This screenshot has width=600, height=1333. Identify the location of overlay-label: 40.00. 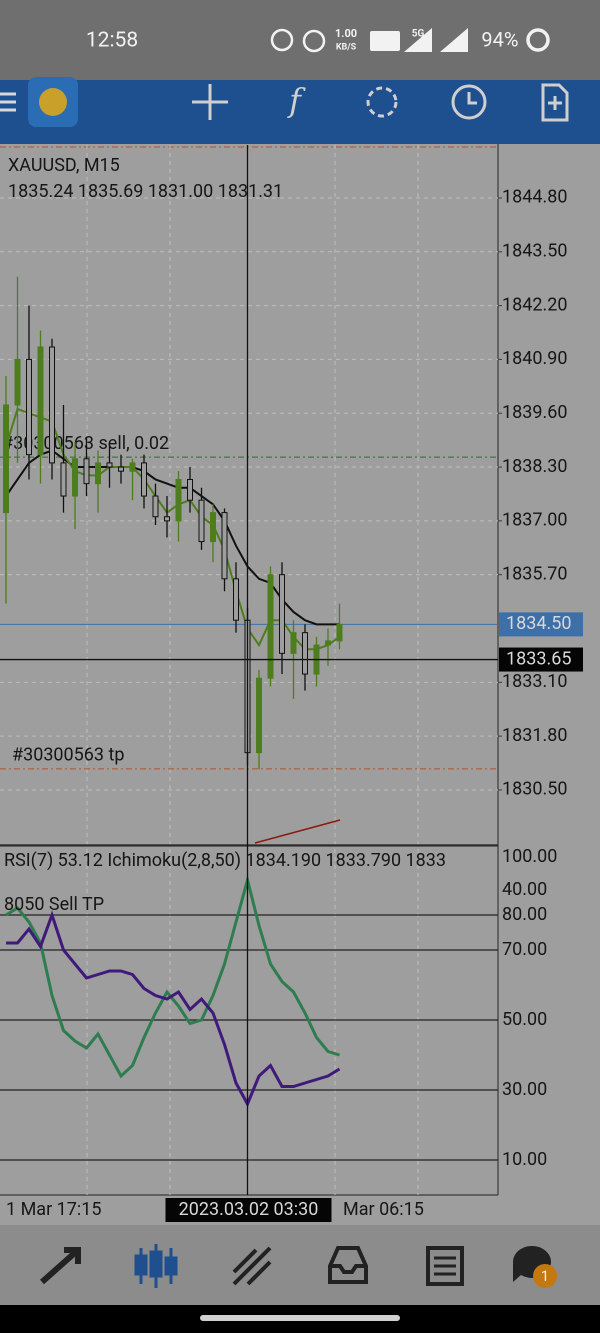
(524, 889).